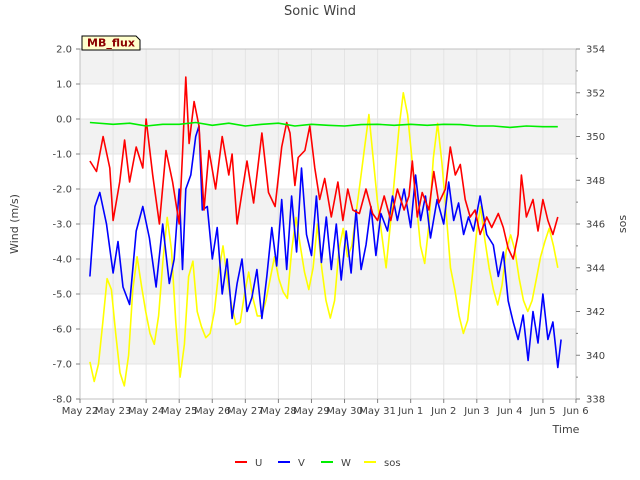 Image resolution: width=640 pixels, height=480 pixels. I want to click on y-right-tick-label: 350, so click(595, 137).